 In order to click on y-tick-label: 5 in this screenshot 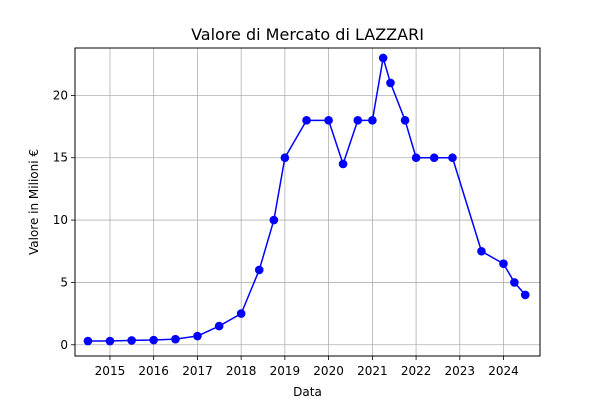, I will do `click(64, 282)`.